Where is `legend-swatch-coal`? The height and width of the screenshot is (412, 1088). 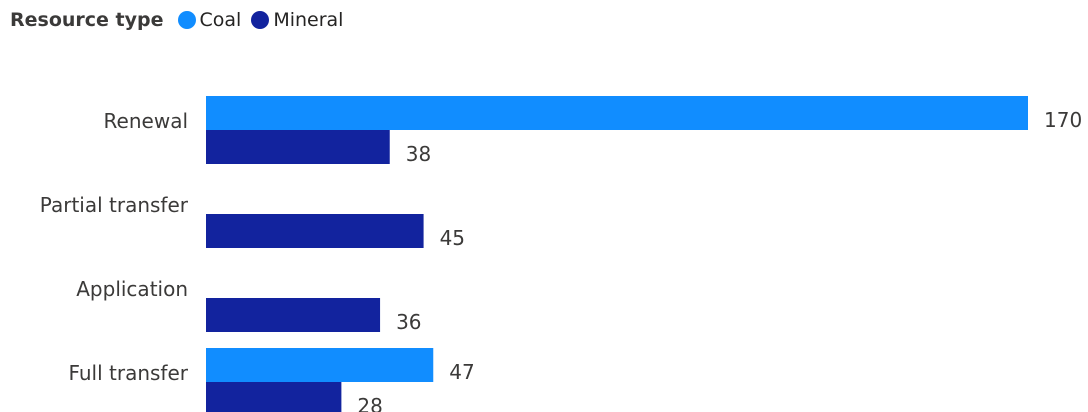
legend-swatch-coal is located at coordinates (186, 20).